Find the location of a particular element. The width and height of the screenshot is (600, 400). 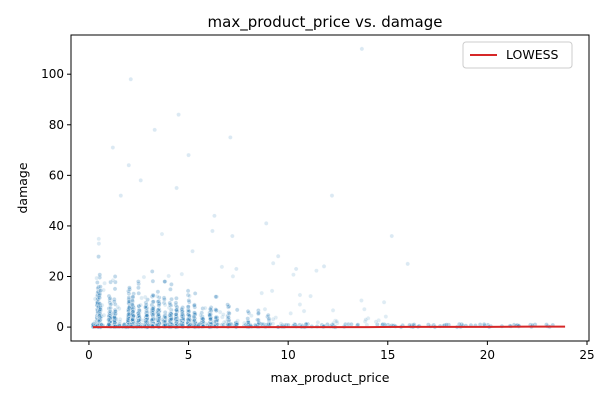

x-tick-label: 0 is located at coordinates (89, 355).